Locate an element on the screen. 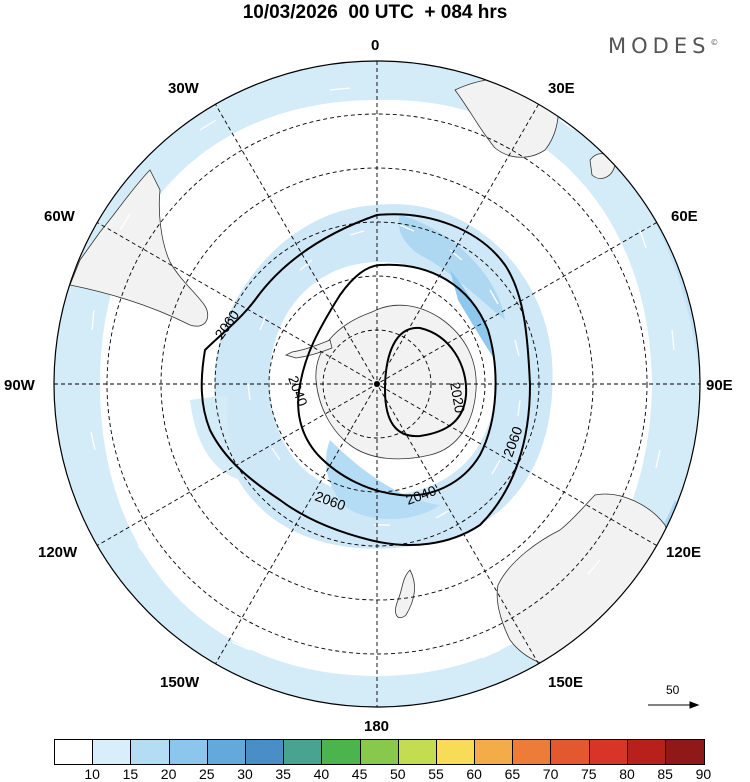 The height and width of the screenshot is (782, 750). lon-label-0: 0 is located at coordinates (375, 45).